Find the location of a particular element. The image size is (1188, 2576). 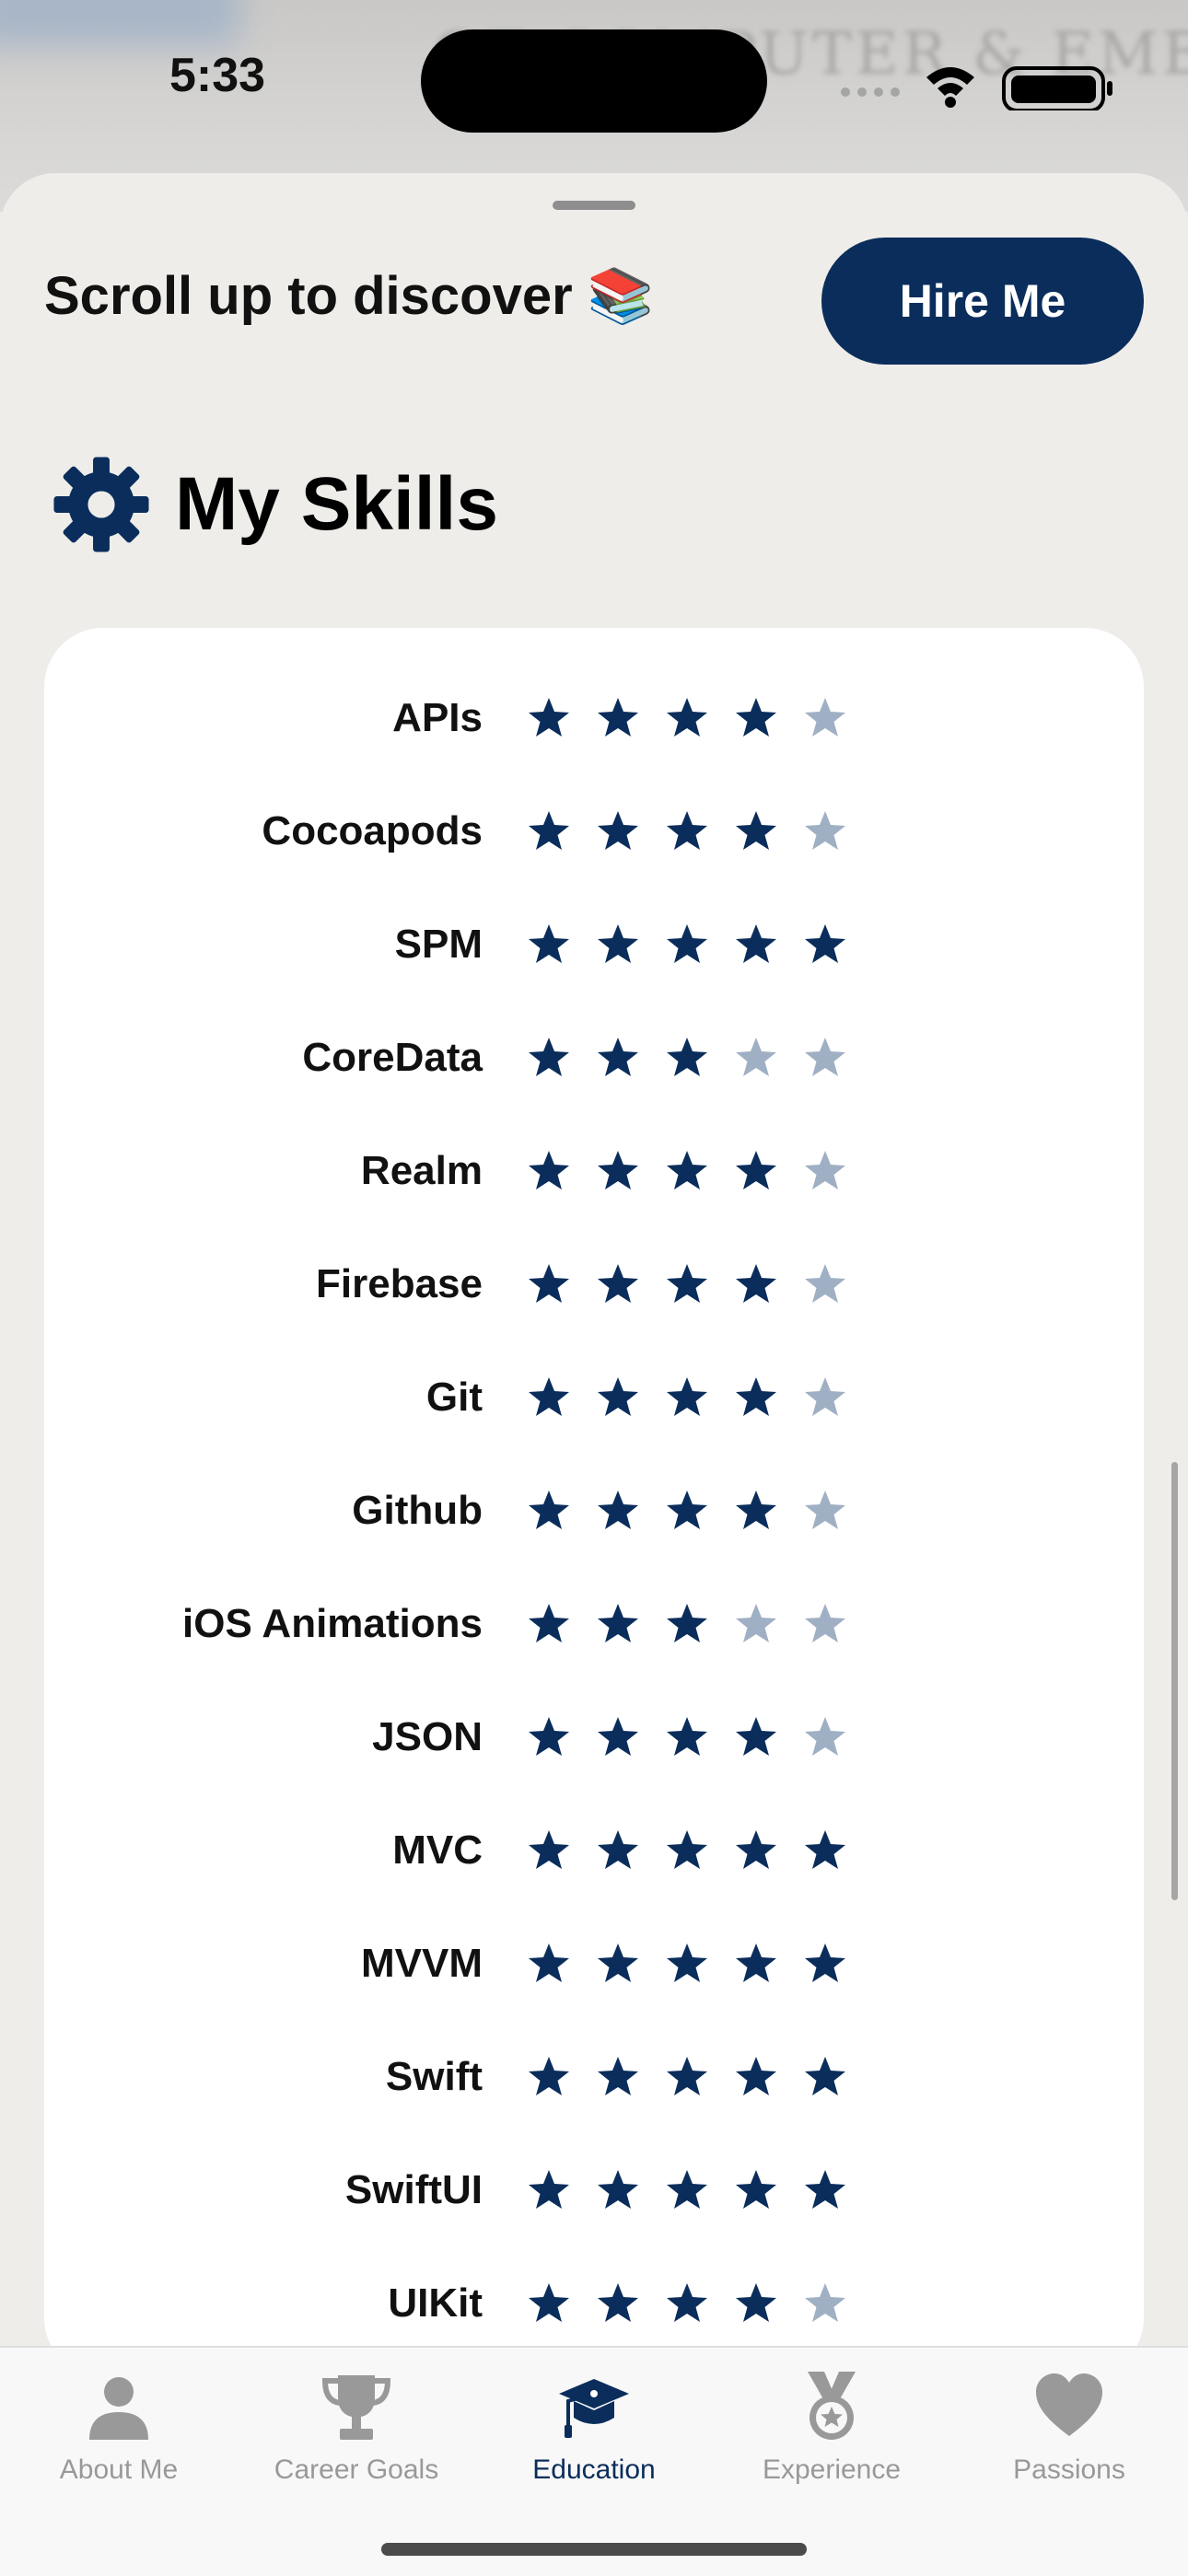

dynamic-island is located at coordinates (594, 81).